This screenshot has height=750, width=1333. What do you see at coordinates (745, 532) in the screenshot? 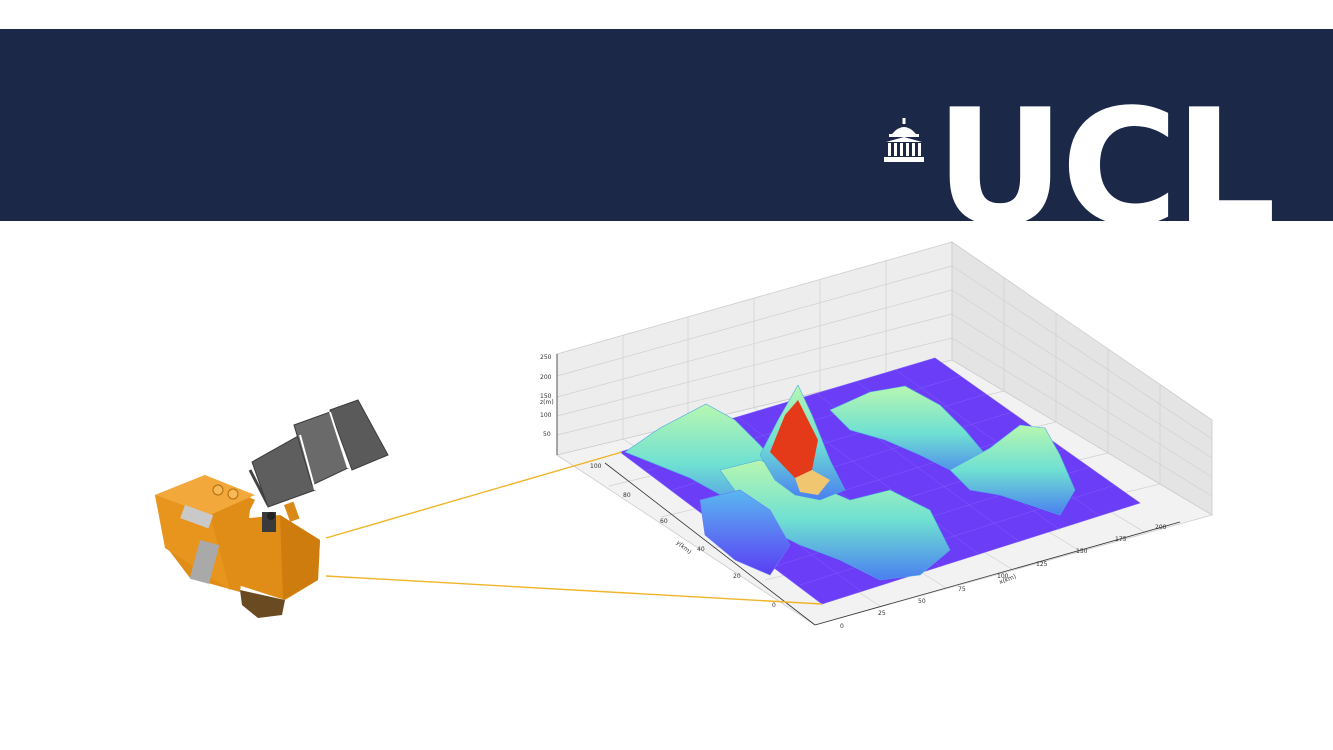
I see `hill-front-left` at bounding box center [745, 532].